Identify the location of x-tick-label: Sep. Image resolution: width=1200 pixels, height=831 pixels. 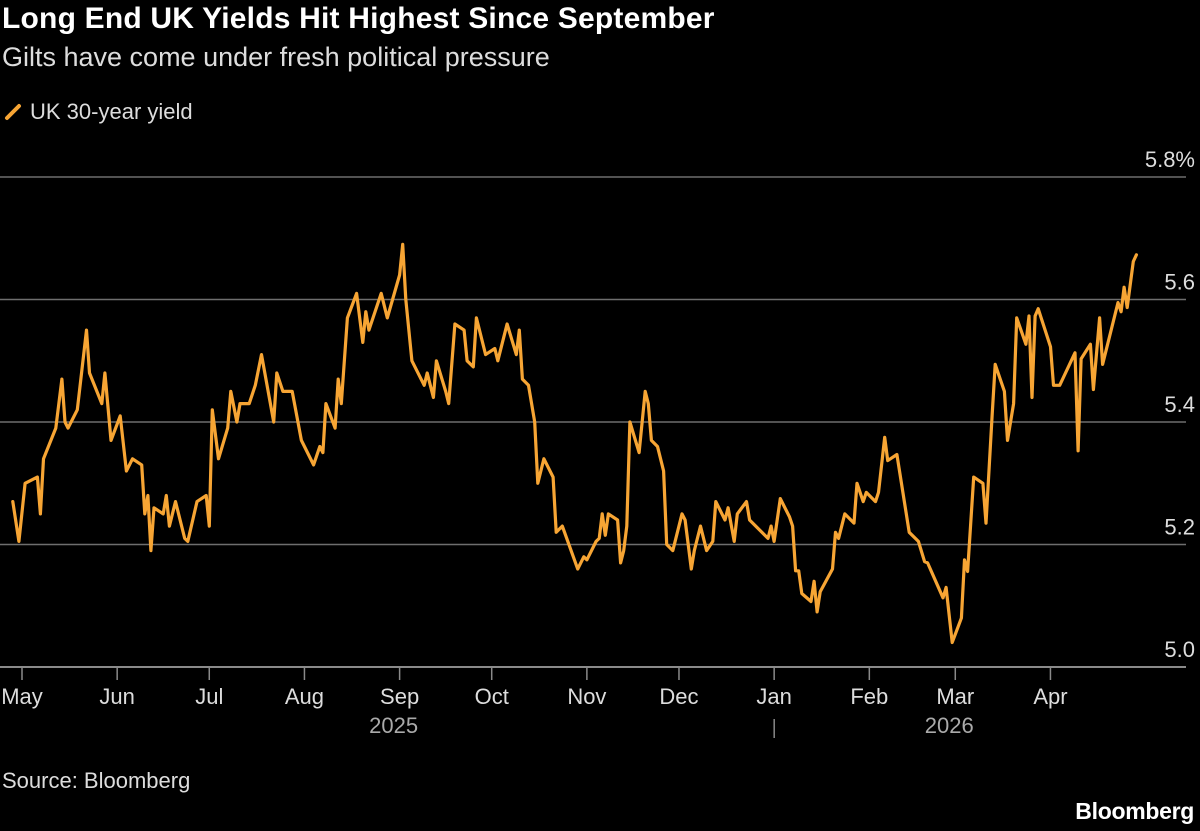
(399, 696).